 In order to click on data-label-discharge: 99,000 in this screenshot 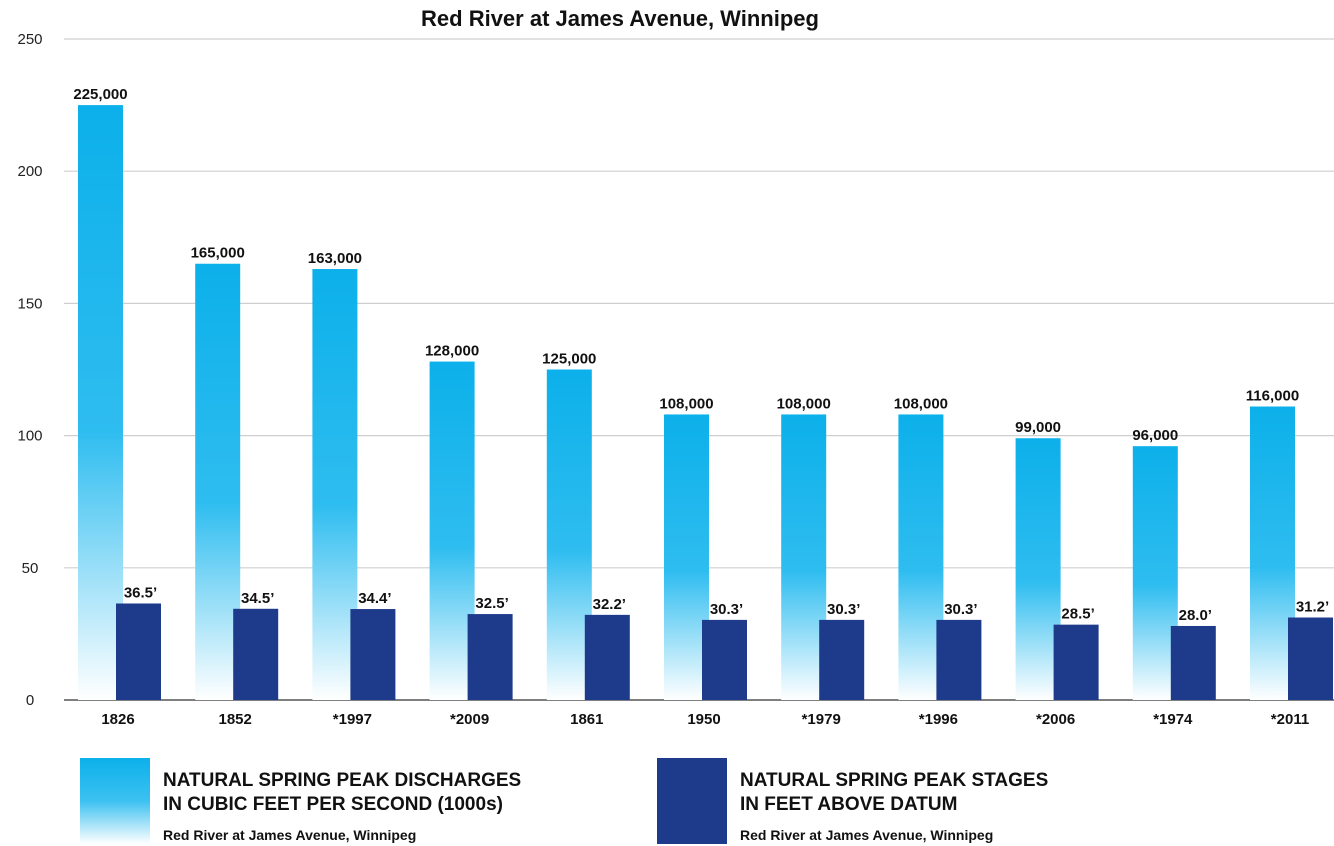, I will do `click(1038, 427)`.